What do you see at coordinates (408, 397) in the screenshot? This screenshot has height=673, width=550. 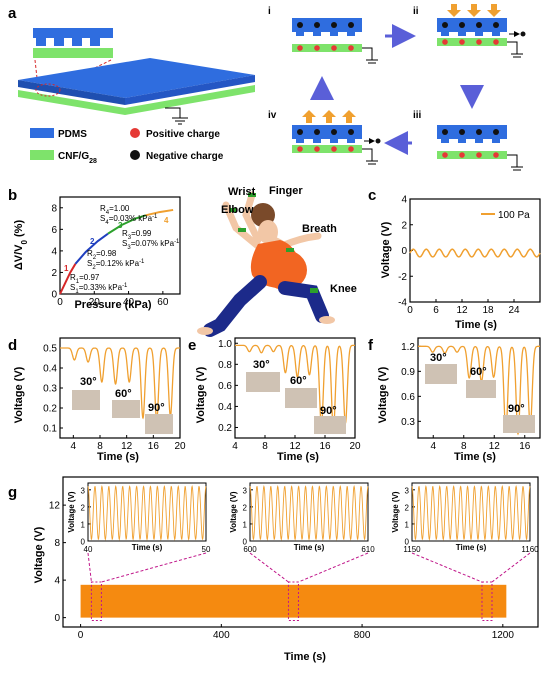 I see `panel-f-ytick-label: 0.6` at bounding box center [408, 397].